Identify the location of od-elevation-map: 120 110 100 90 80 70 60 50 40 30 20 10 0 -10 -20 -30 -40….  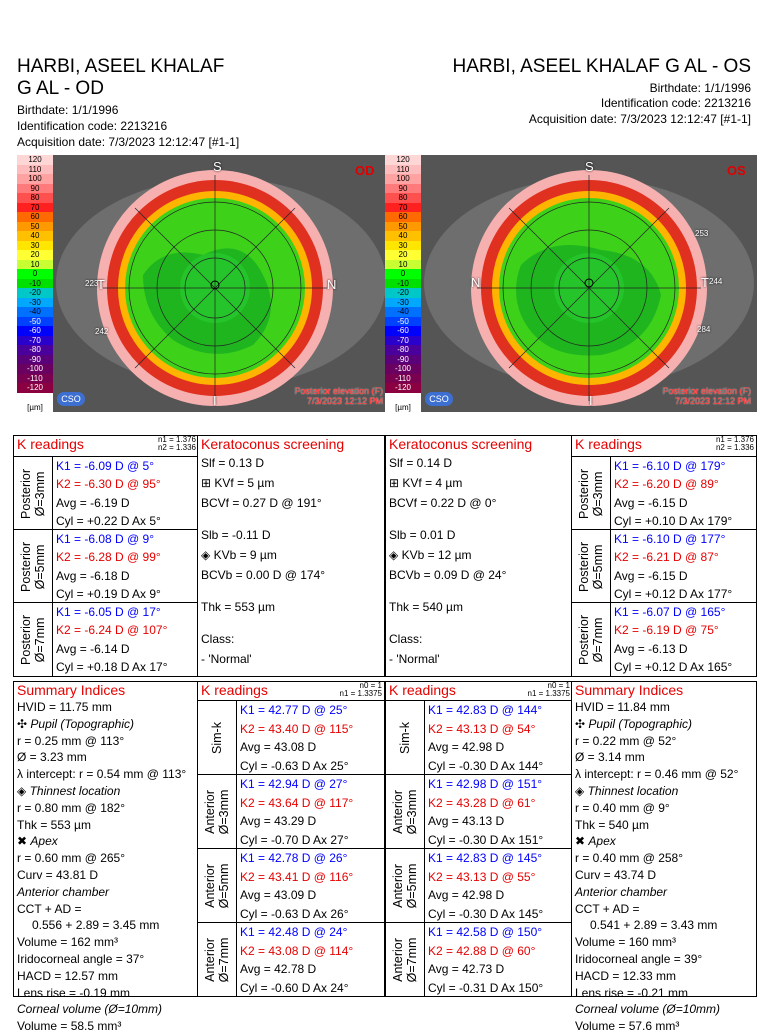
(203, 283).